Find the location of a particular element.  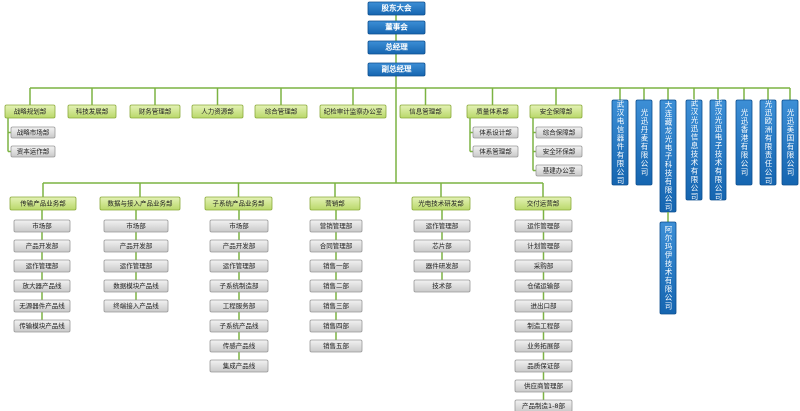

sub-subsidiary-label: 阿尔玛伊技术有限公司 is located at coordinates (668, 267).